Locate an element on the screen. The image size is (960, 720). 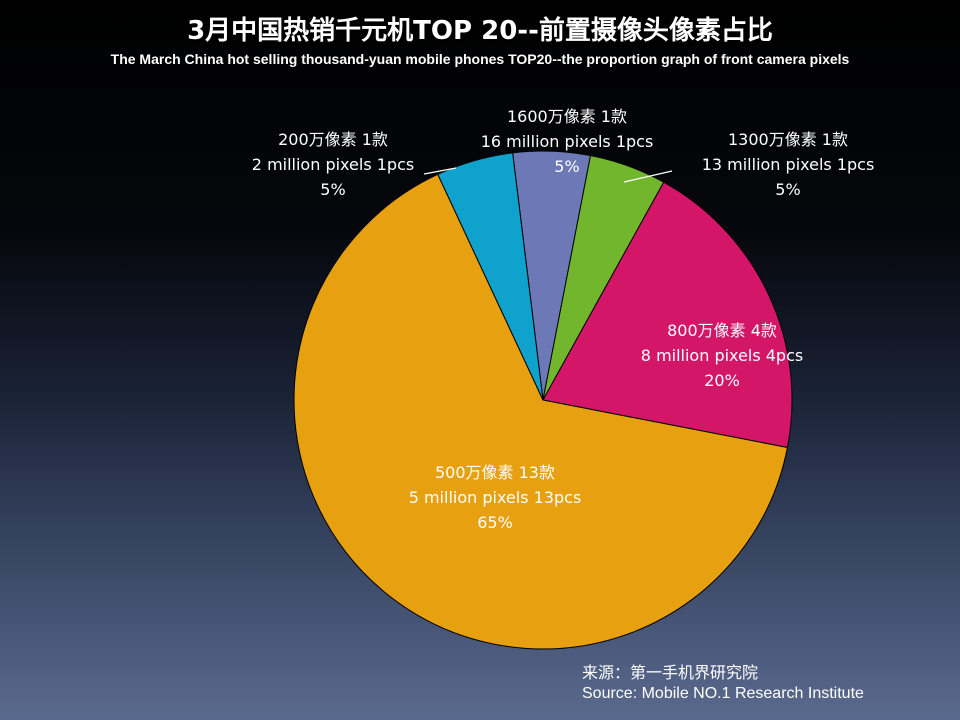
slice-label-line: 1300万像素 1款 is located at coordinates (788, 139).